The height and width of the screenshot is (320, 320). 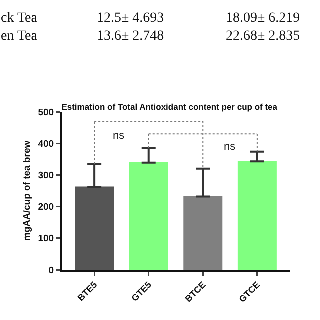 I want to click on text: 22.68± 2.835, so click(x=263, y=36).